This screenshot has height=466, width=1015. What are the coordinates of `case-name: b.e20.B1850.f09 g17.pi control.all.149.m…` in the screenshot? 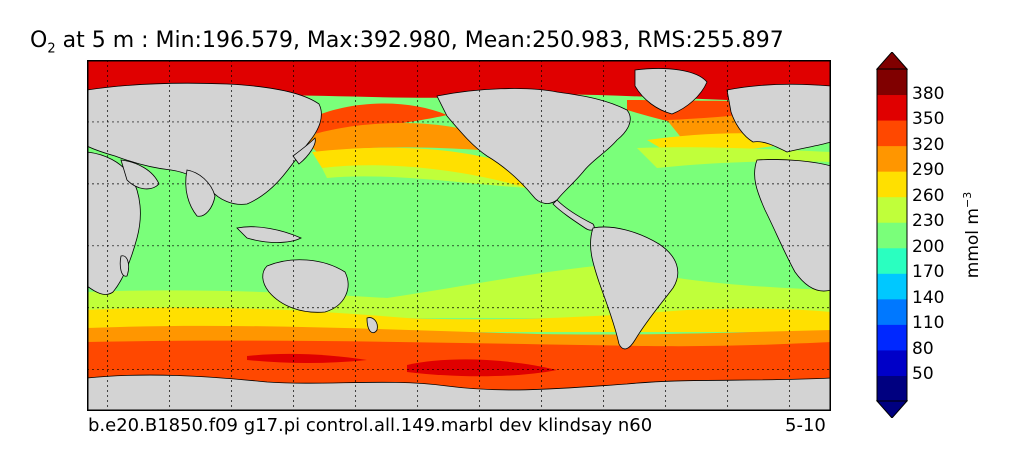 It's located at (370, 425).